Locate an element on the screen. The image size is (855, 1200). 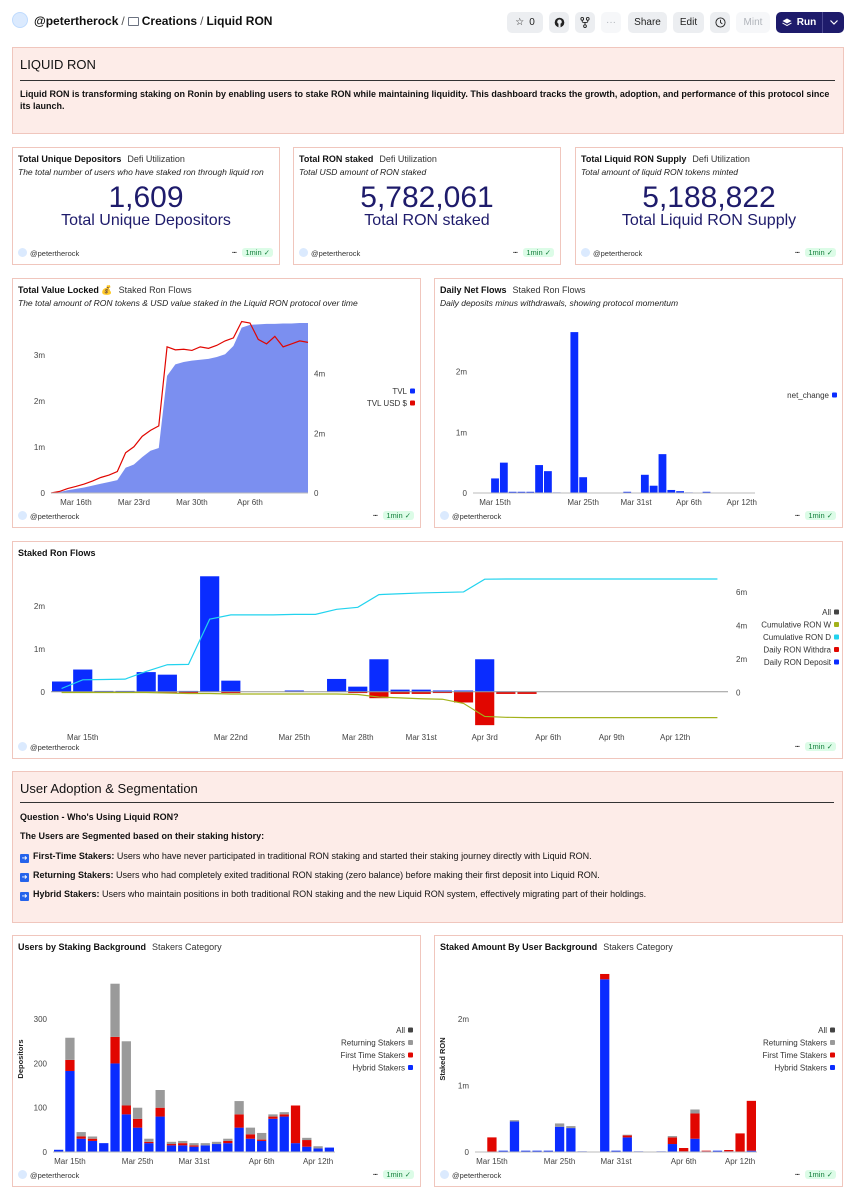
fork-icon is located at coordinates (585, 22).